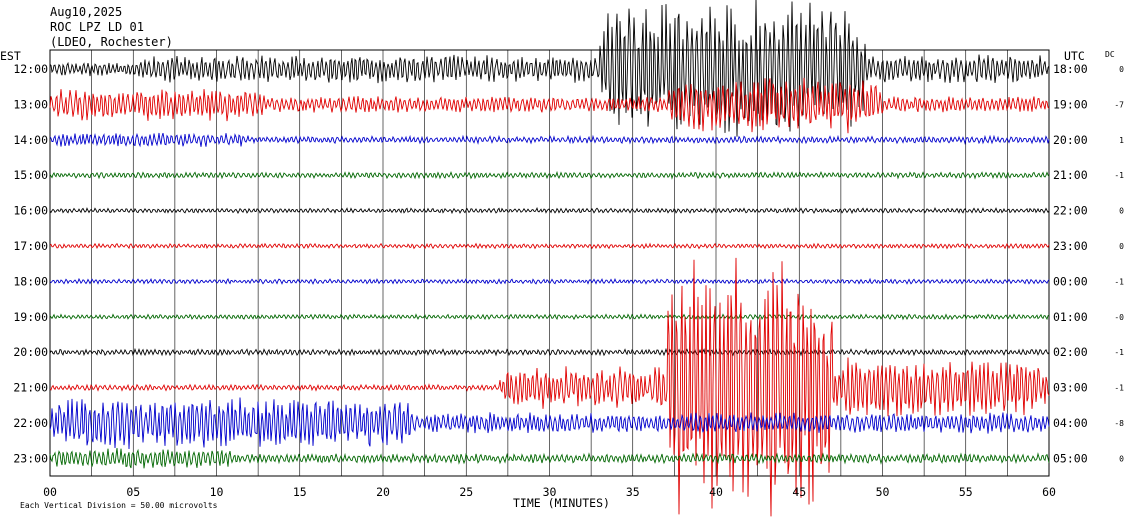 This screenshot has height=519, width=1130. Describe the element at coordinates (300, 492) in the screenshot. I see `x-tick-label: 15` at that location.